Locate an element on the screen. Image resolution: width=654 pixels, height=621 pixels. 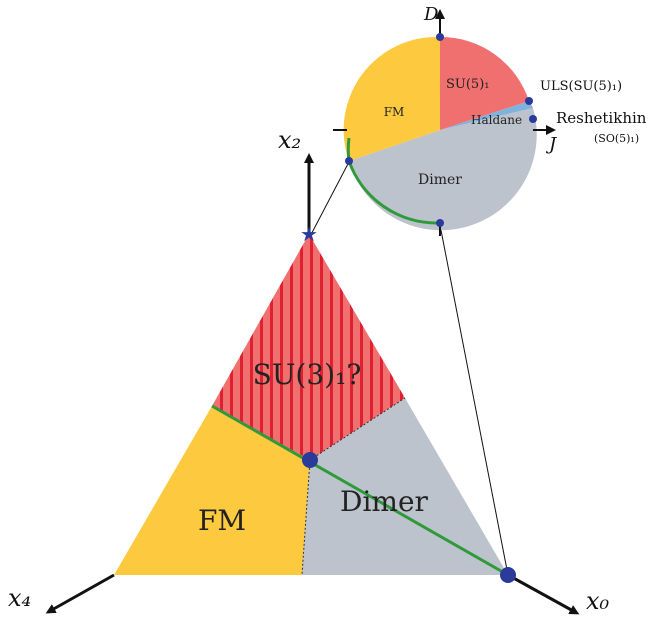
circle-haldane-label: Haldane is located at coordinates (496, 120).